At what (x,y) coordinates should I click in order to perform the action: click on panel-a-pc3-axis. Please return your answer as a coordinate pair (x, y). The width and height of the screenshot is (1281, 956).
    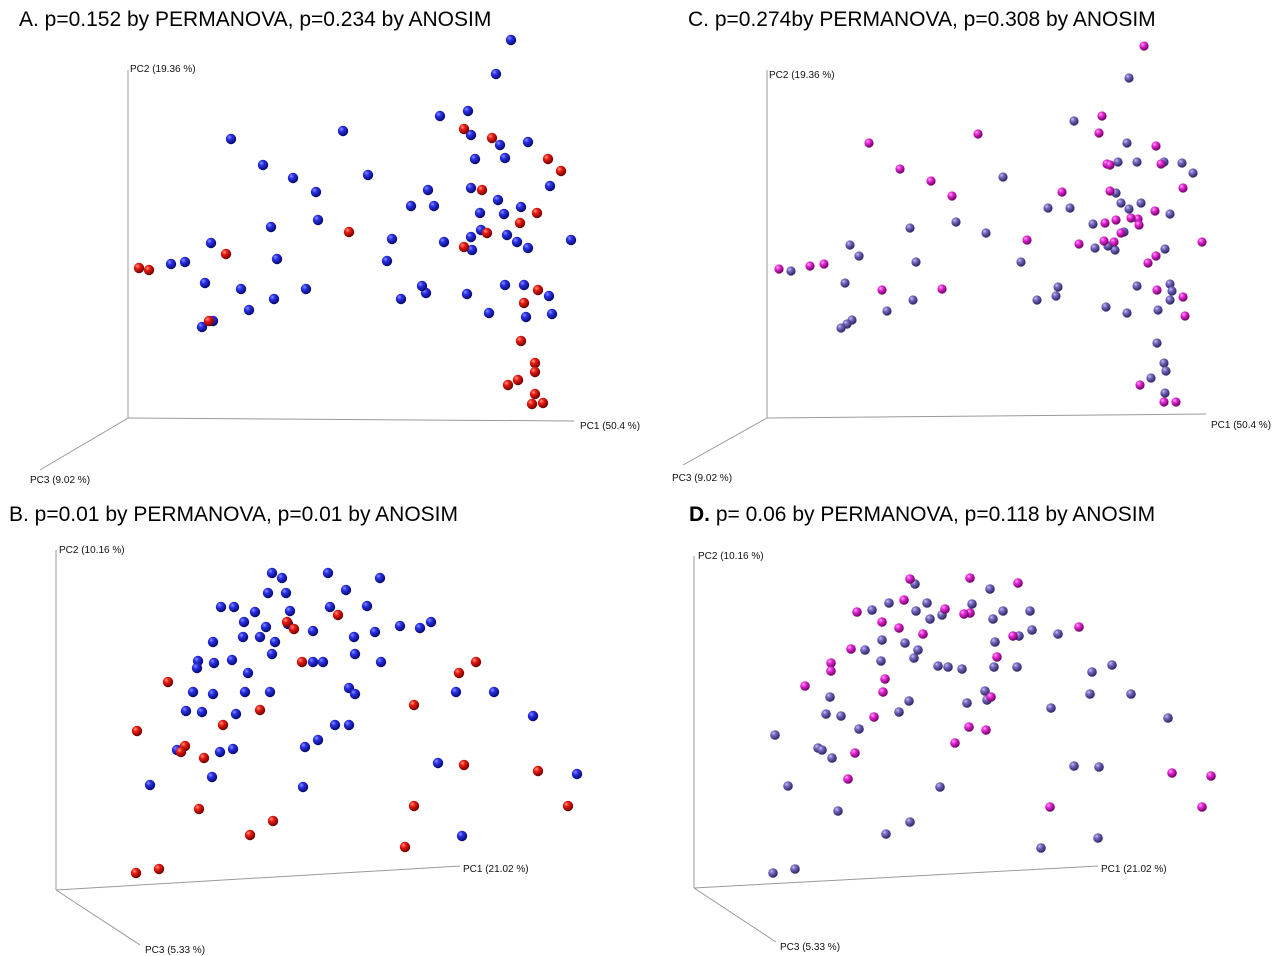
    Looking at the image, I should click on (84, 444).